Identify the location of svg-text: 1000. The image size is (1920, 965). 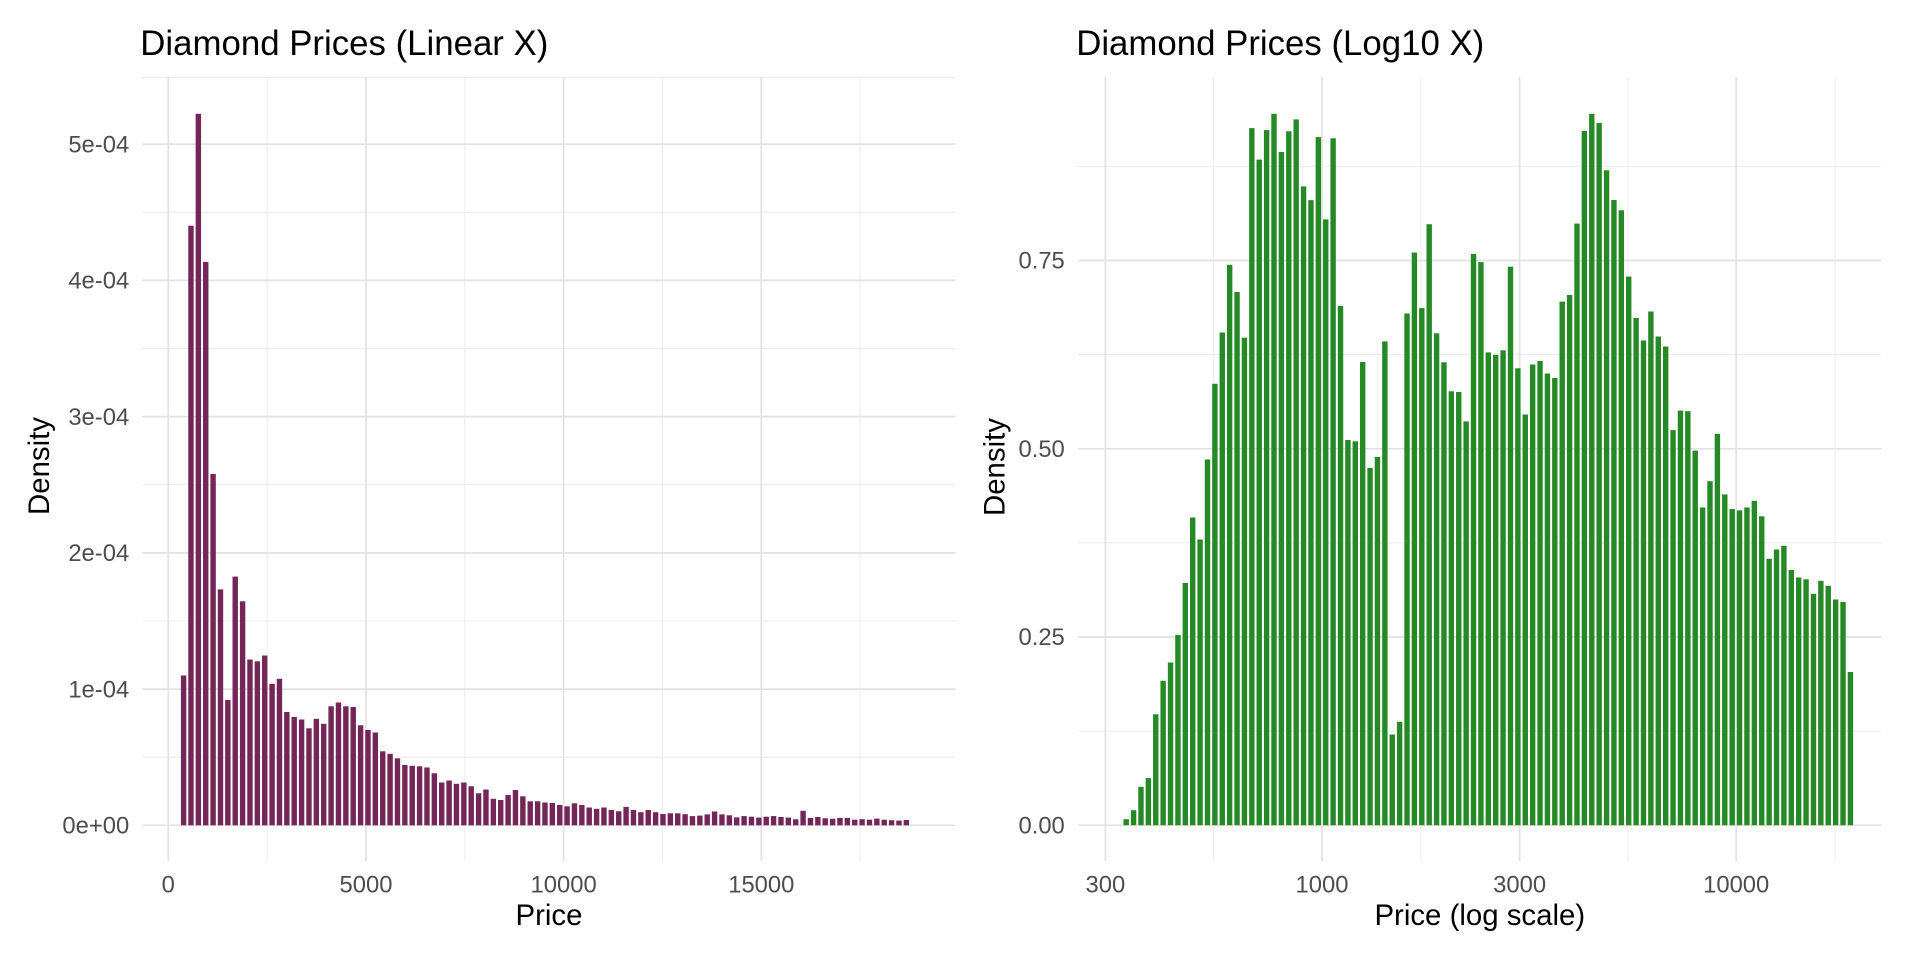
(1322, 885).